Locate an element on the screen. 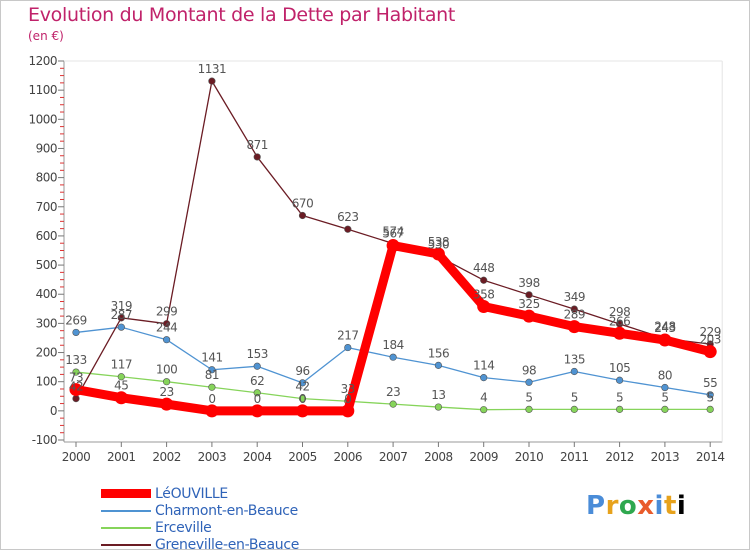  data-label: 156 is located at coordinates (438, 353).